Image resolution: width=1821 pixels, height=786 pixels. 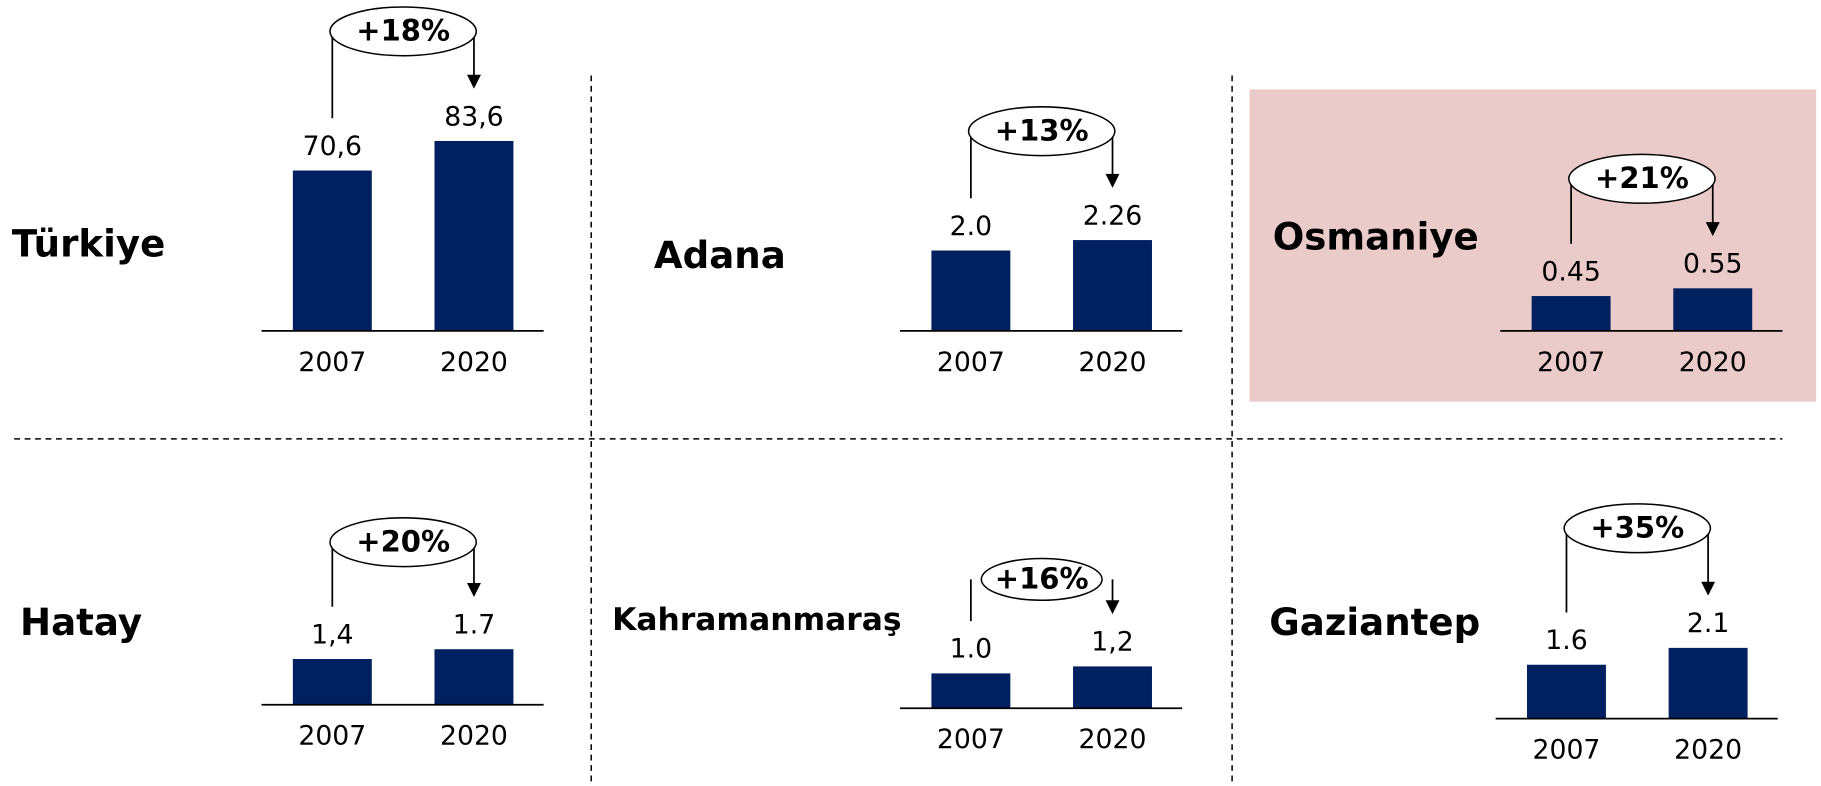 I want to click on annotation: +16%, so click(x=1042, y=579).